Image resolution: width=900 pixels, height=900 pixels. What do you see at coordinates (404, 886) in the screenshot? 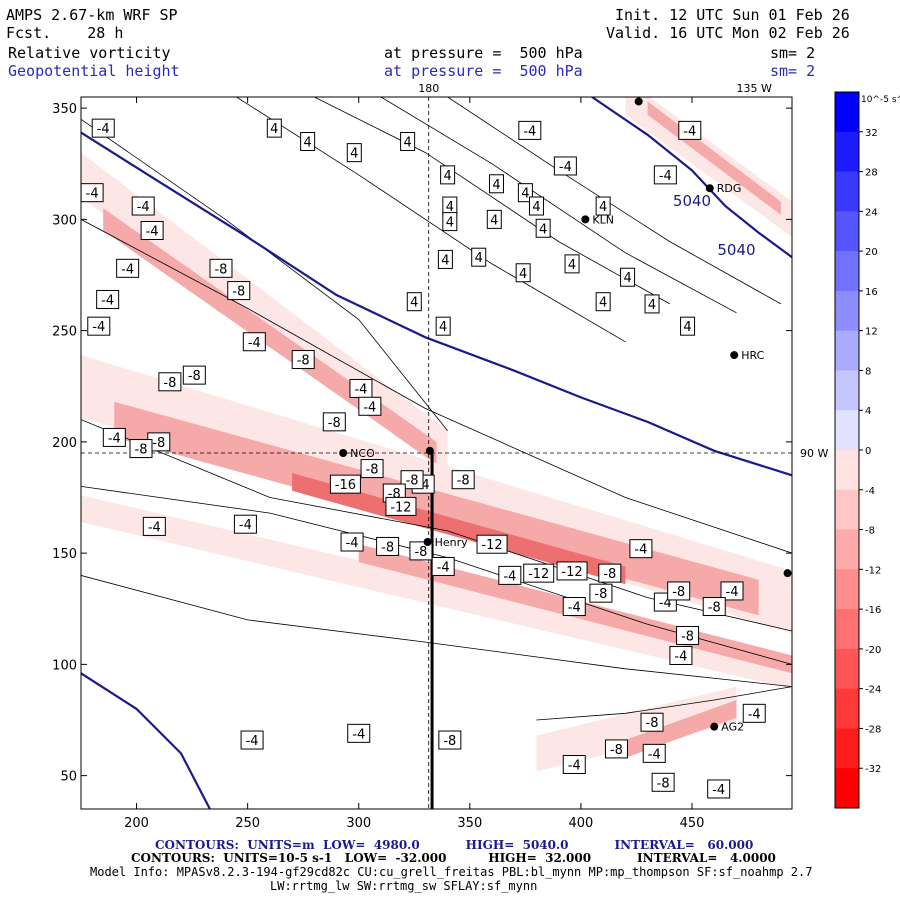
I see `model-info-2: LW:rrtmg_lw SW:rrtmg_sw SFLAY:sf_mynn` at bounding box center [404, 886].